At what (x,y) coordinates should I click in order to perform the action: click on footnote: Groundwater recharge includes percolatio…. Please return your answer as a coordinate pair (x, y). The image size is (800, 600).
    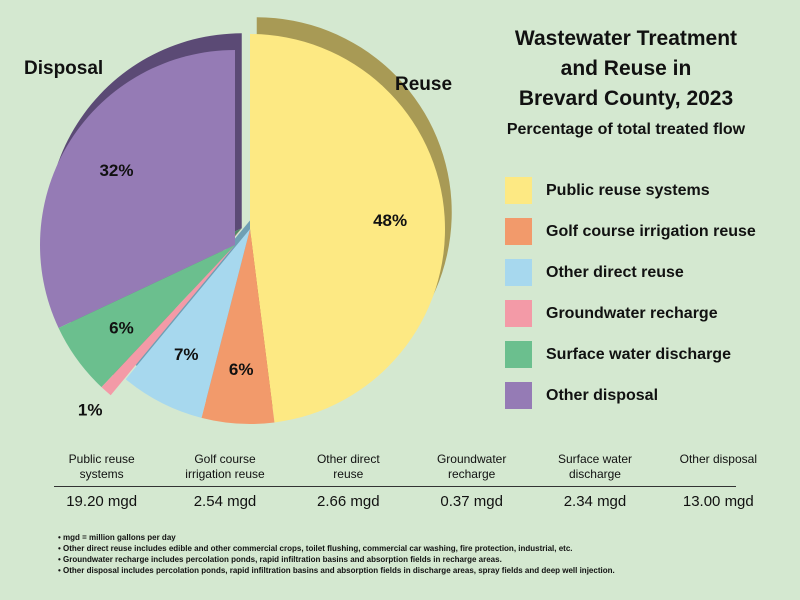
    Looking at the image, I should click on (336, 559).